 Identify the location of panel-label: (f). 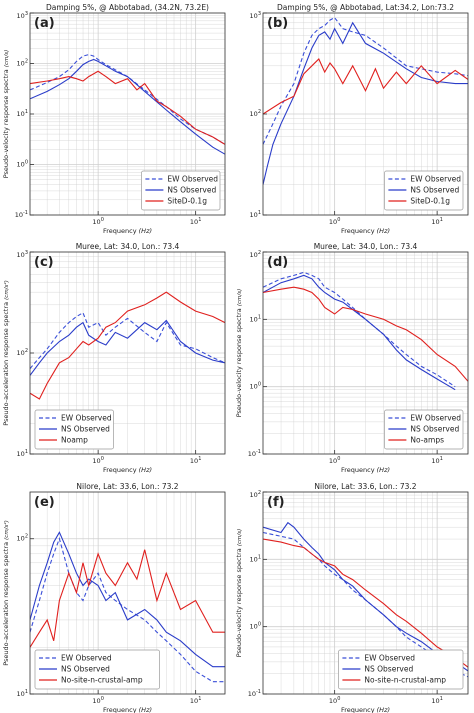
(276, 502).